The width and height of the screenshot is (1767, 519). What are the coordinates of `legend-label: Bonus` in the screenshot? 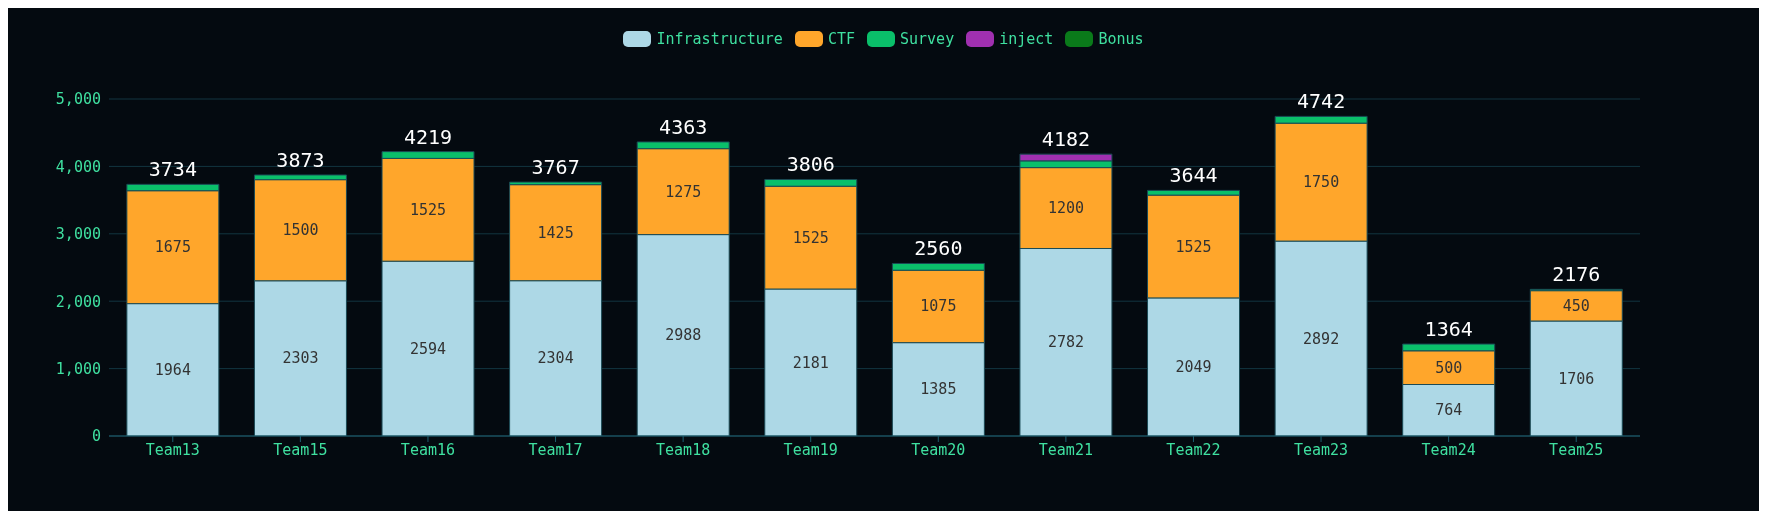 It's located at (1121, 39).